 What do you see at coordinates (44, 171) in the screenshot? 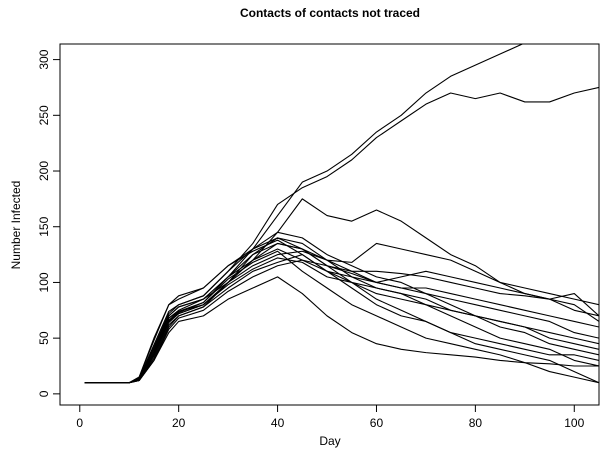
I see `y-tick-label: 200` at bounding box center [44, 171].